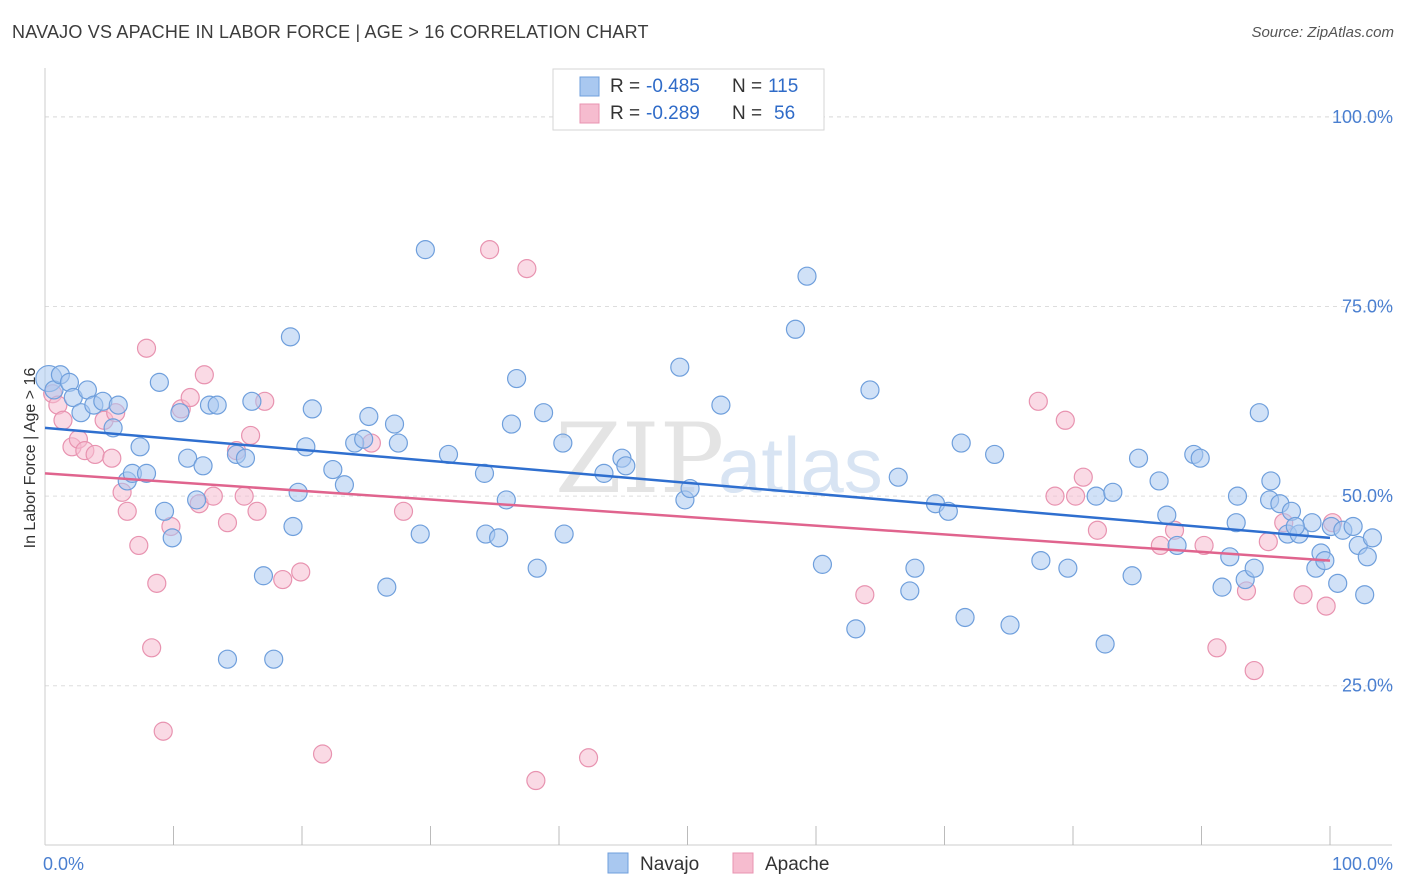 The height and width of the screenshot is (892, 1406). Describe the element at coordinates (1362, 117) in the screenshot. I see `y-tick-label: 100.0%` at that location.